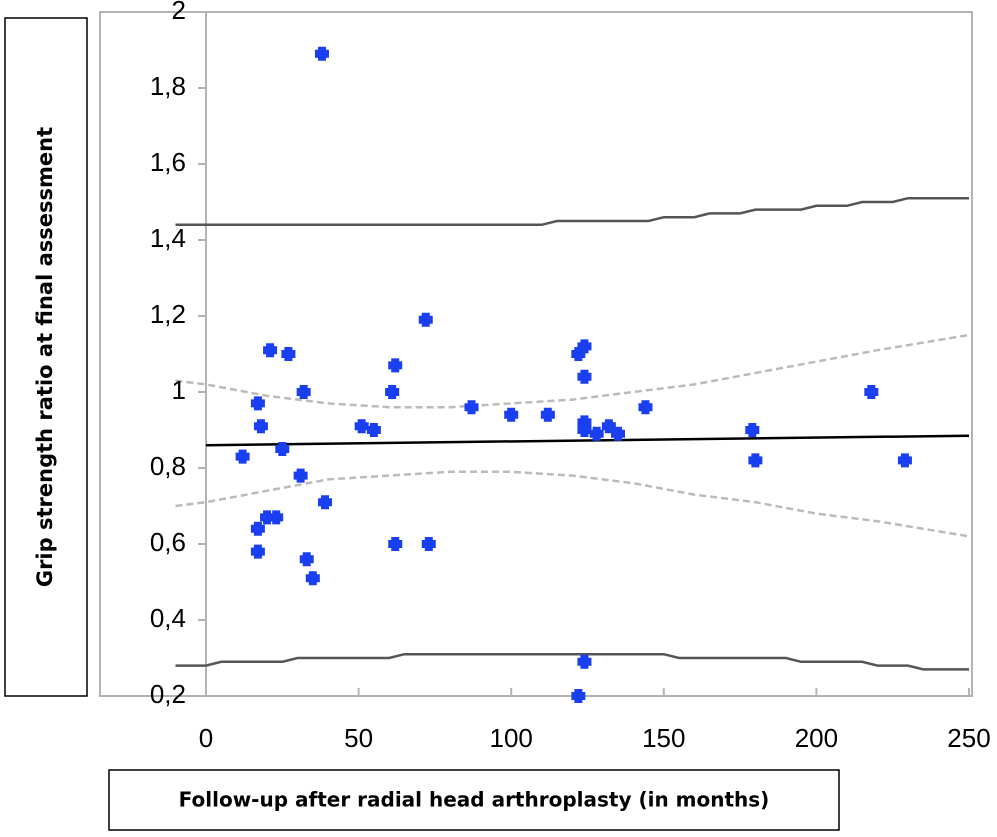 The height and width of the screenshot is (837, 997). I want to click on y-tick-label: 1,8, so click(168, 86).